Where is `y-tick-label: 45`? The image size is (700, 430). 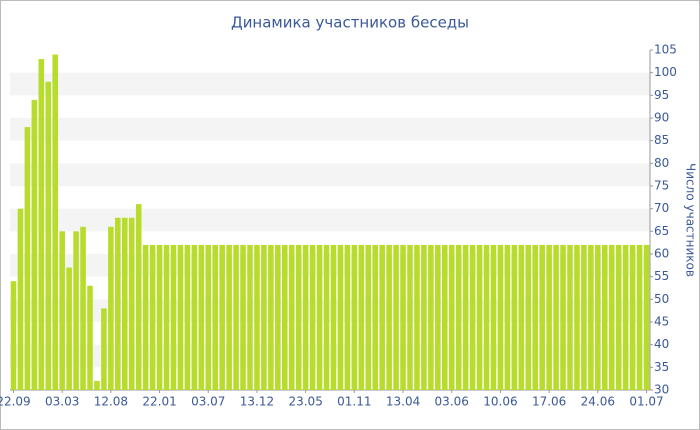
y-tick-label: 45 is located at coordinates (661, 322).